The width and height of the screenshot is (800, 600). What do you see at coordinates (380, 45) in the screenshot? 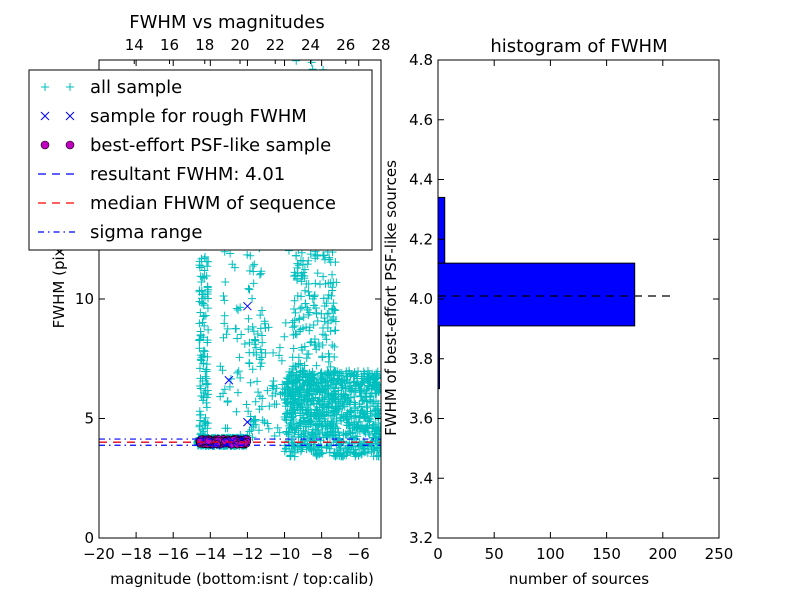
I see `top-x-tick-label: 28` at bounding box center [380, 45].